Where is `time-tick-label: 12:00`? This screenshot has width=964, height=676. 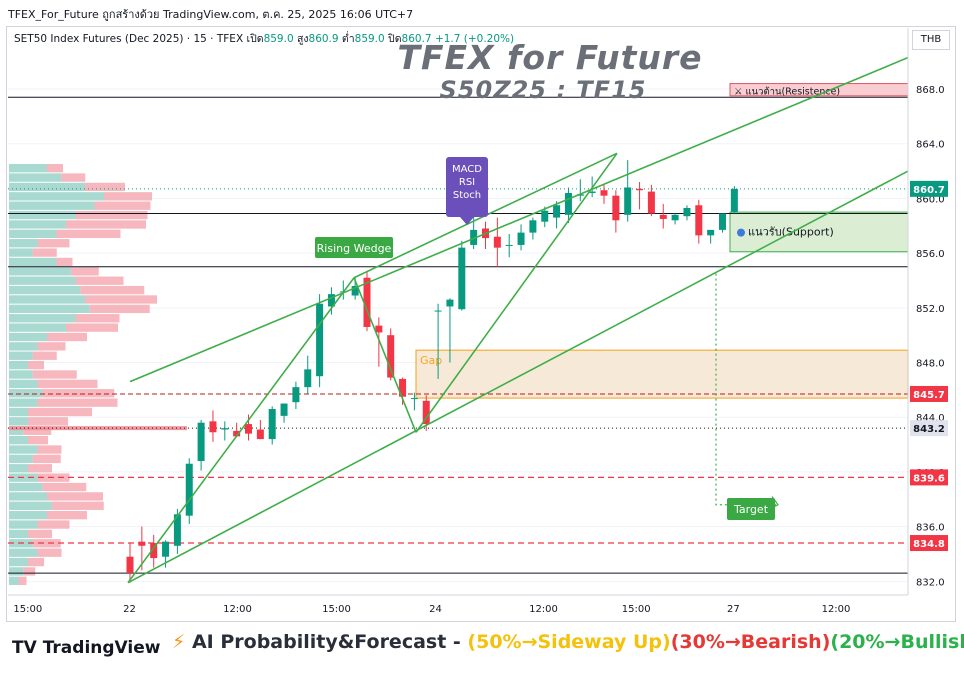
time-tick-label: 12:00 is located at coordinates (836, 609).